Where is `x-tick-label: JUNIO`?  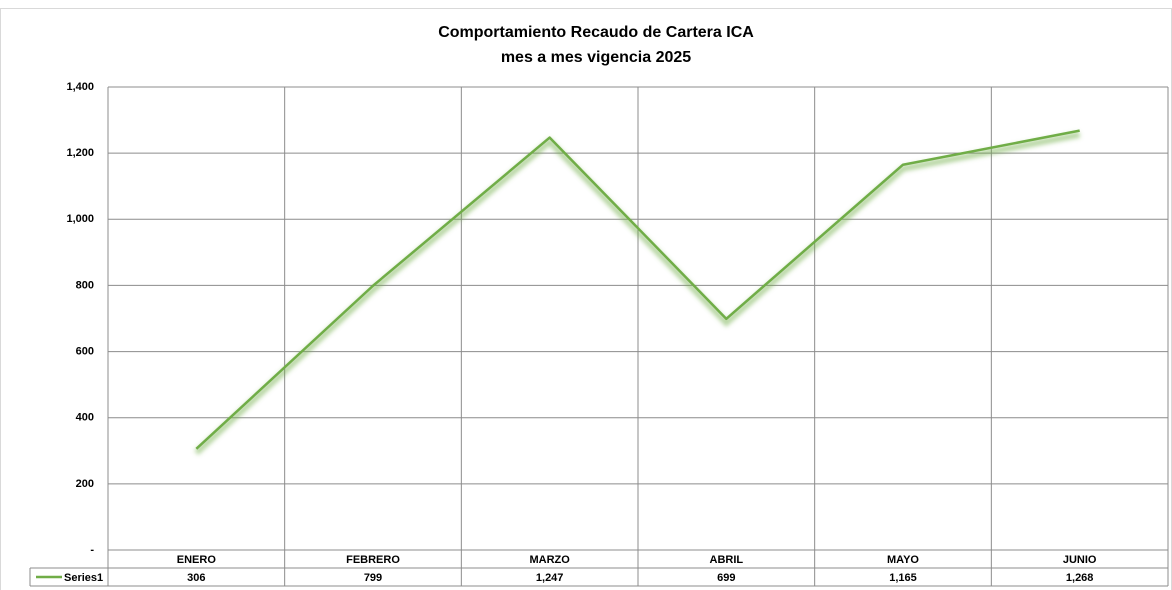
x-tick-label: JUNIO is located at coordinates (1080, 560).